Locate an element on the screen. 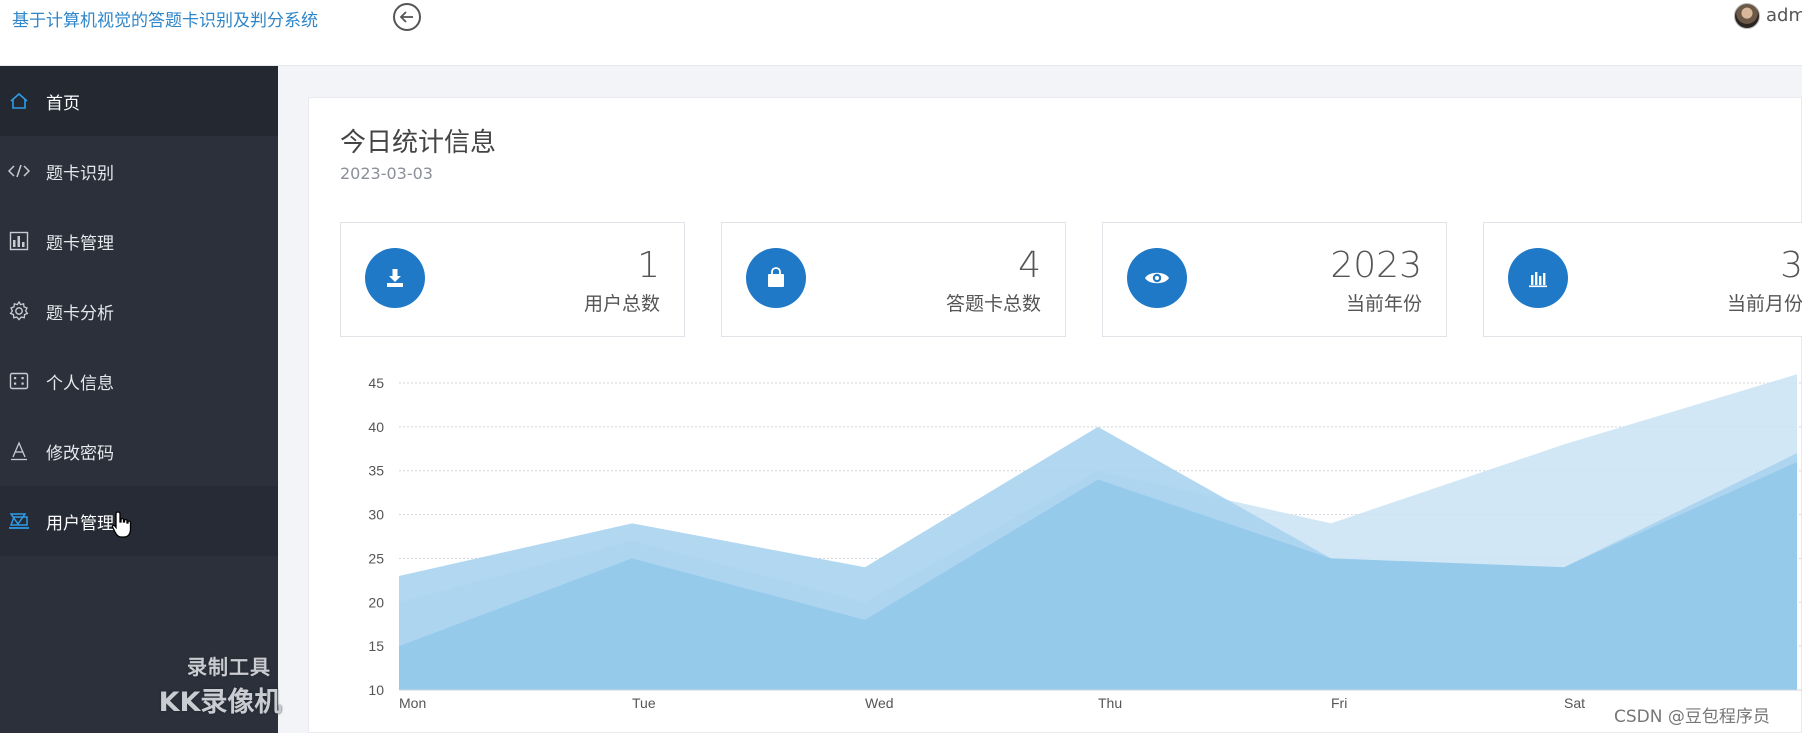  sidebar-item-card-management: 题卡管理 is located at coordinates (139, 241).